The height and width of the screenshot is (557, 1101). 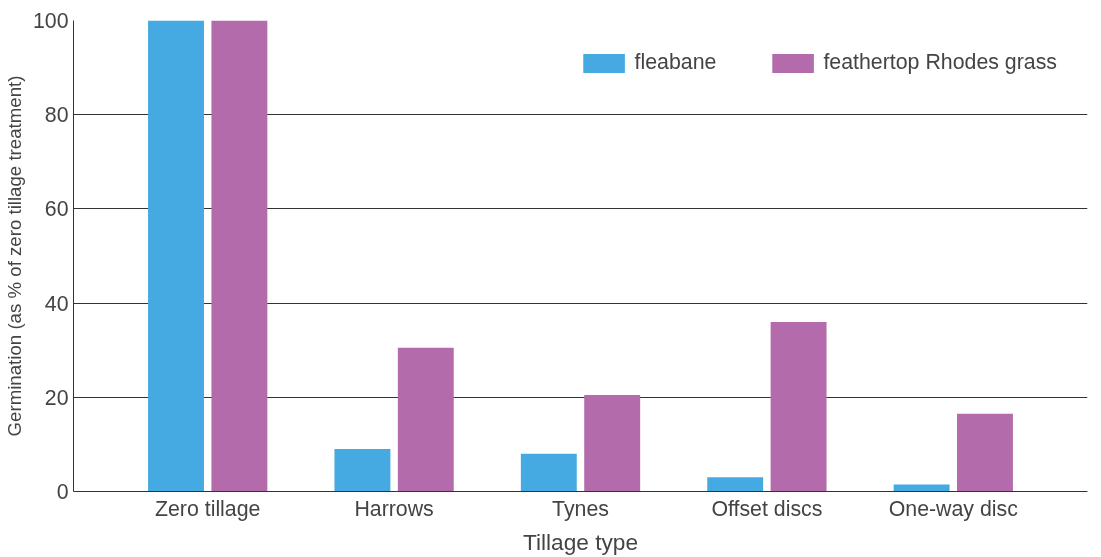 What do you see at coordinates (14, 256) in the screenshot?
I see `y-axis-title: Germination (as % of zero tillage treatment)` at bounding box center [14, 256].